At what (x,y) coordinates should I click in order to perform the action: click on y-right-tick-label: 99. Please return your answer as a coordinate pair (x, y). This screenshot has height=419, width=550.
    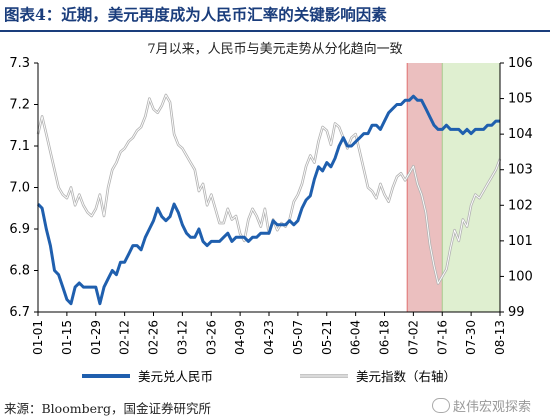
    Looking at the image, I should click on (516, 312).